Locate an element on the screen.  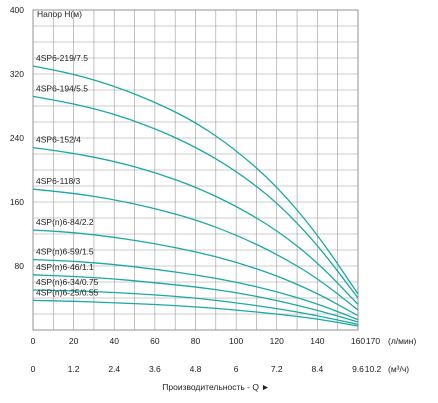
x-axis-ticks: 0 20 40 60 80 100 120 140 160 170 is located at coordinates (206, 341).